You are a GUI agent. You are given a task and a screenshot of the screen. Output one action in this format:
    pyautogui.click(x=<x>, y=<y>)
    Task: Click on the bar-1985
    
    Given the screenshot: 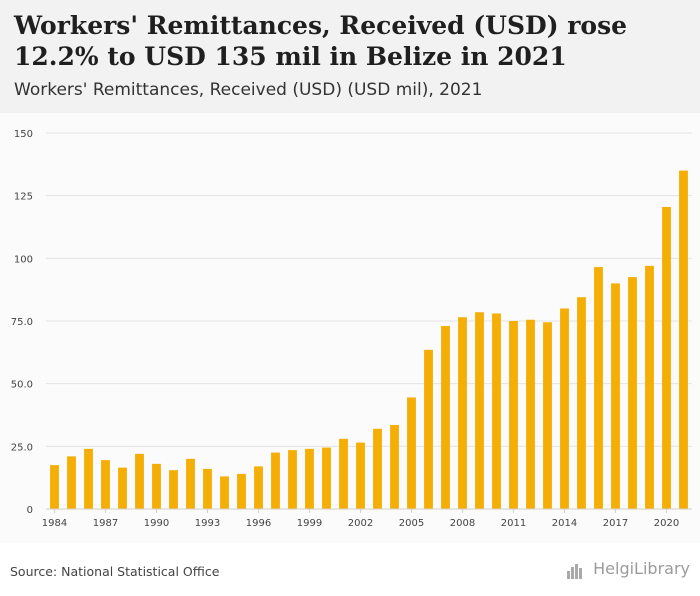 What is the action you would take?
    pyautogui.click(x=71, y=482)
    